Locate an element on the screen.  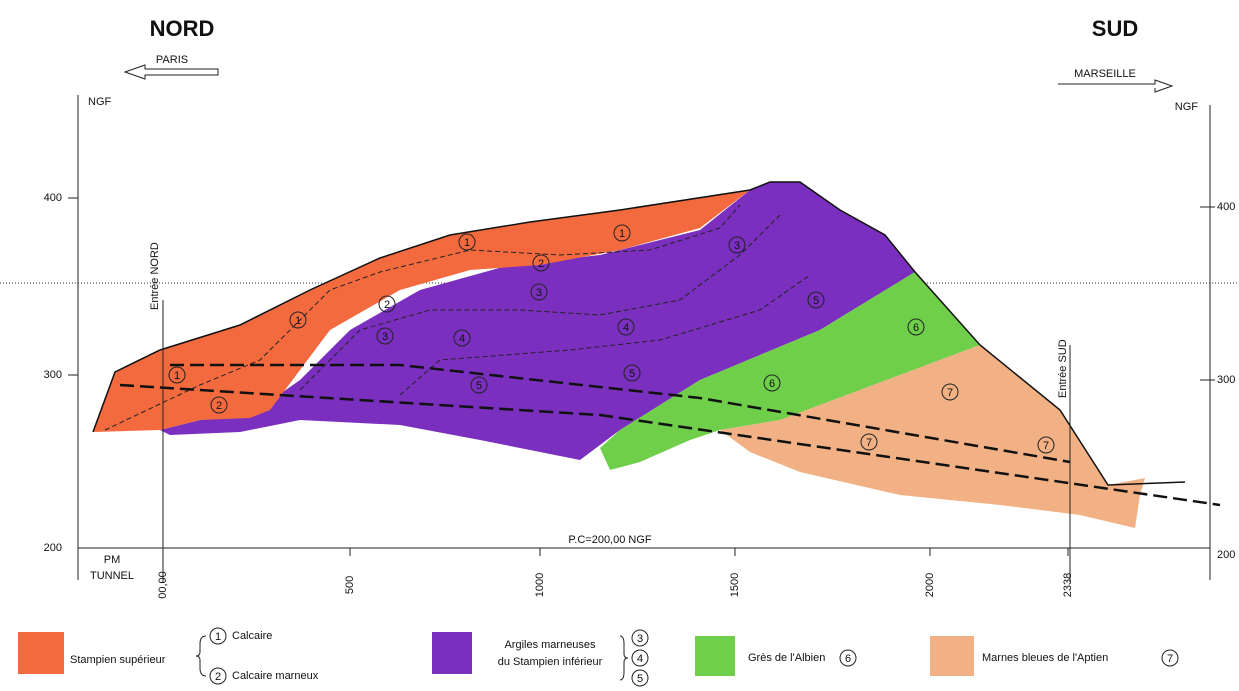
chainage-label: 1000 is located at coordinates (540, 585).